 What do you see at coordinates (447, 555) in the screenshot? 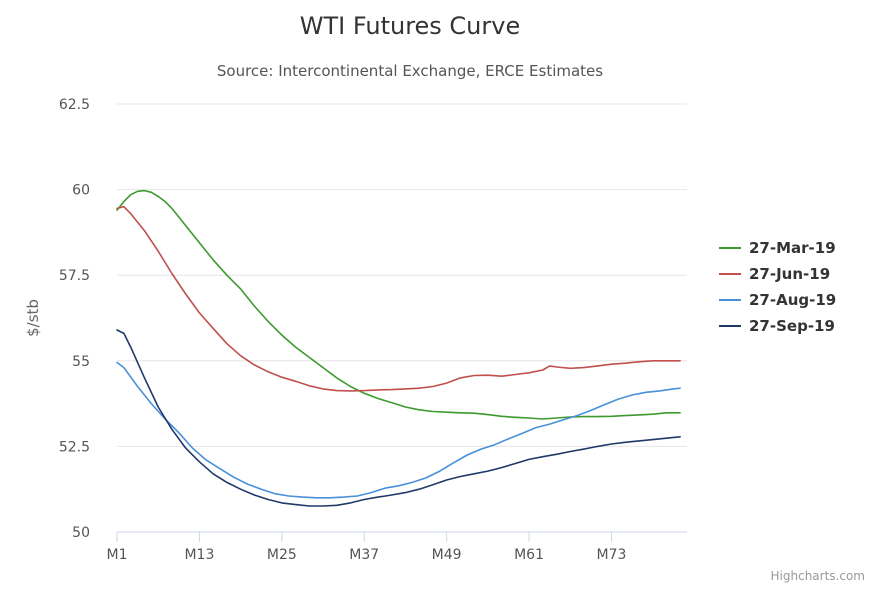
I see `x-tick-label: M49` at bounding box center [447, 555].